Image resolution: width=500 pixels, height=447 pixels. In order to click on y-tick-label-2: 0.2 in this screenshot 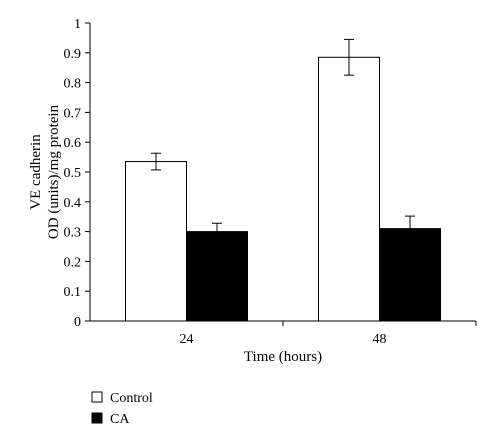, I will do `click(73, 262)`.